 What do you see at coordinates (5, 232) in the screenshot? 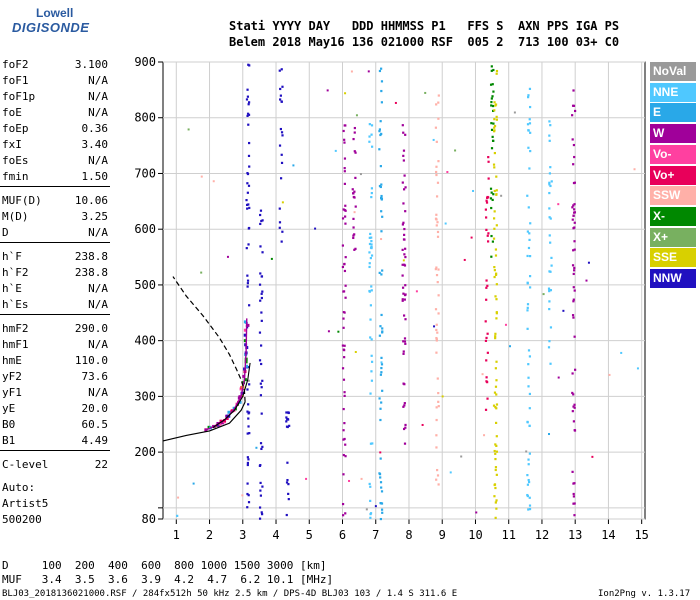
I see `param-name: D` at bounding box center [5, 232].